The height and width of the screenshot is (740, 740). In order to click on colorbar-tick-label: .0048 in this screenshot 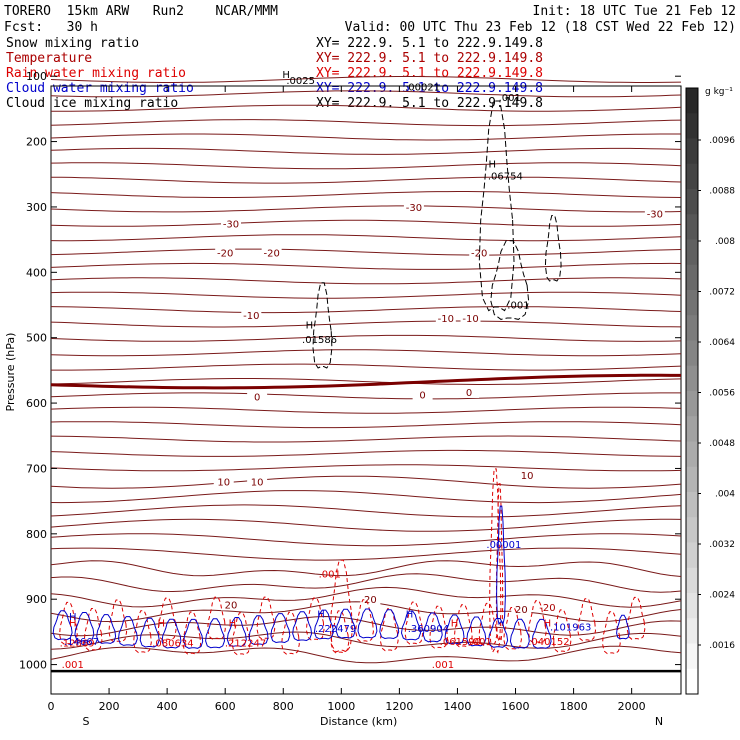, I will do `click(722, 444)`.